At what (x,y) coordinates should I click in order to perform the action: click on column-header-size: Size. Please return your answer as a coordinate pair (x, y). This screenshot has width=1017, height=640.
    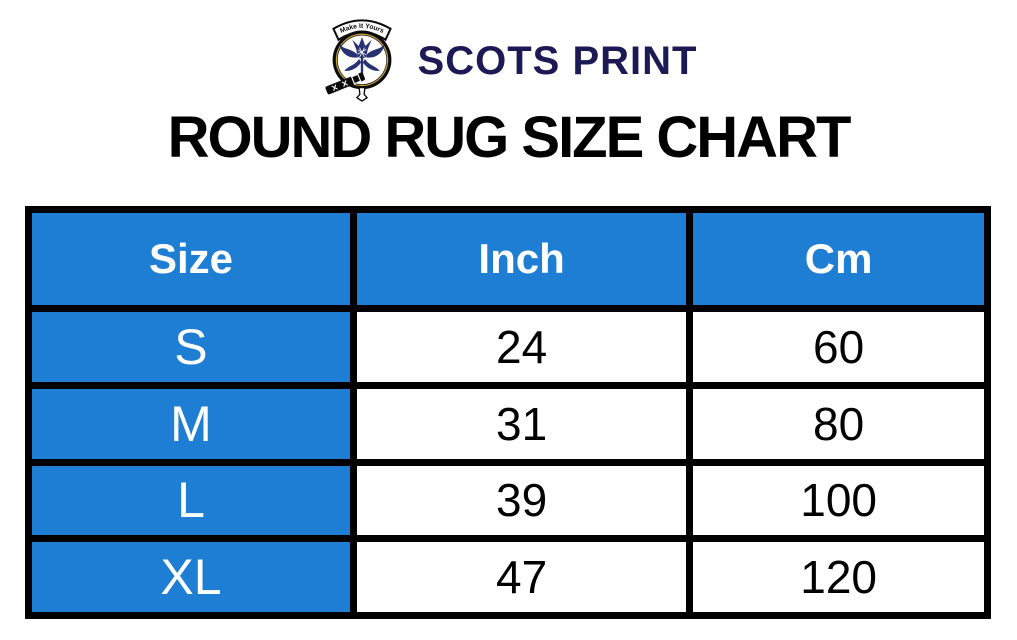
    Looking at the image, I should click on (191, 259).